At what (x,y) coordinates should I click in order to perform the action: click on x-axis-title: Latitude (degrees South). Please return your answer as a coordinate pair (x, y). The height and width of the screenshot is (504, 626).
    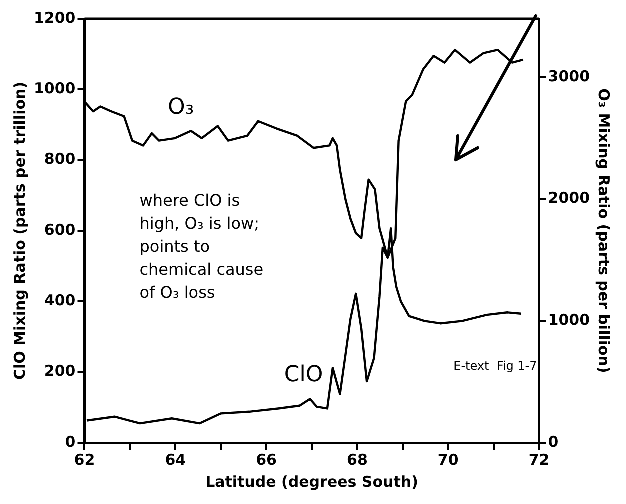
    Looking at the image, I should click on (312, 481).